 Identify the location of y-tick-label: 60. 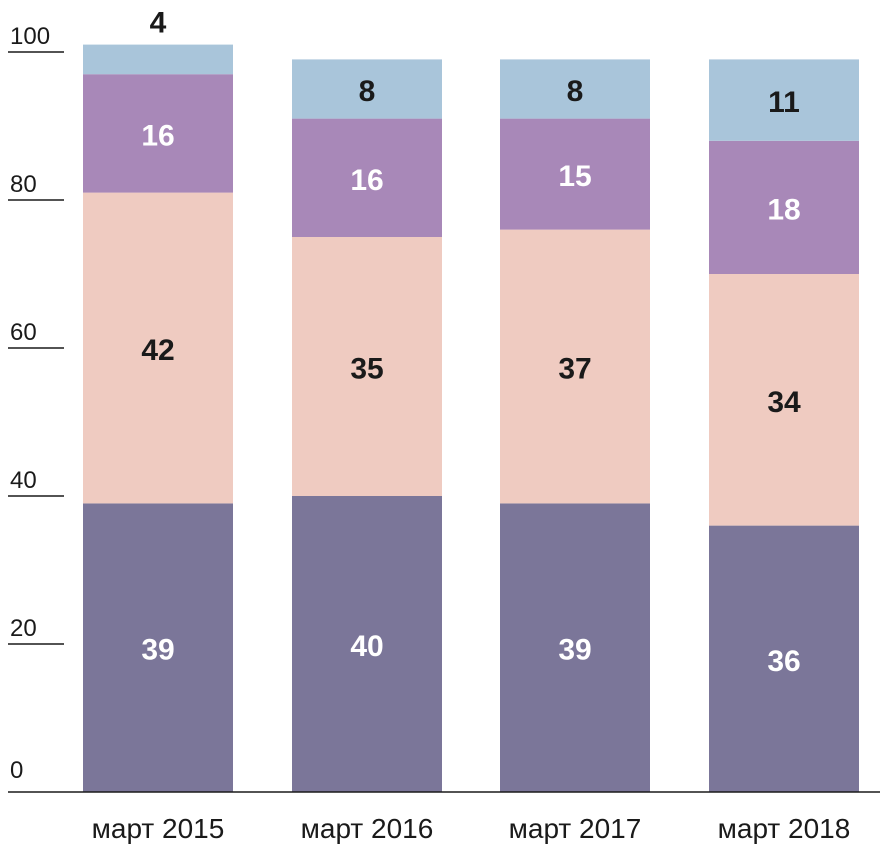
(23, 332).